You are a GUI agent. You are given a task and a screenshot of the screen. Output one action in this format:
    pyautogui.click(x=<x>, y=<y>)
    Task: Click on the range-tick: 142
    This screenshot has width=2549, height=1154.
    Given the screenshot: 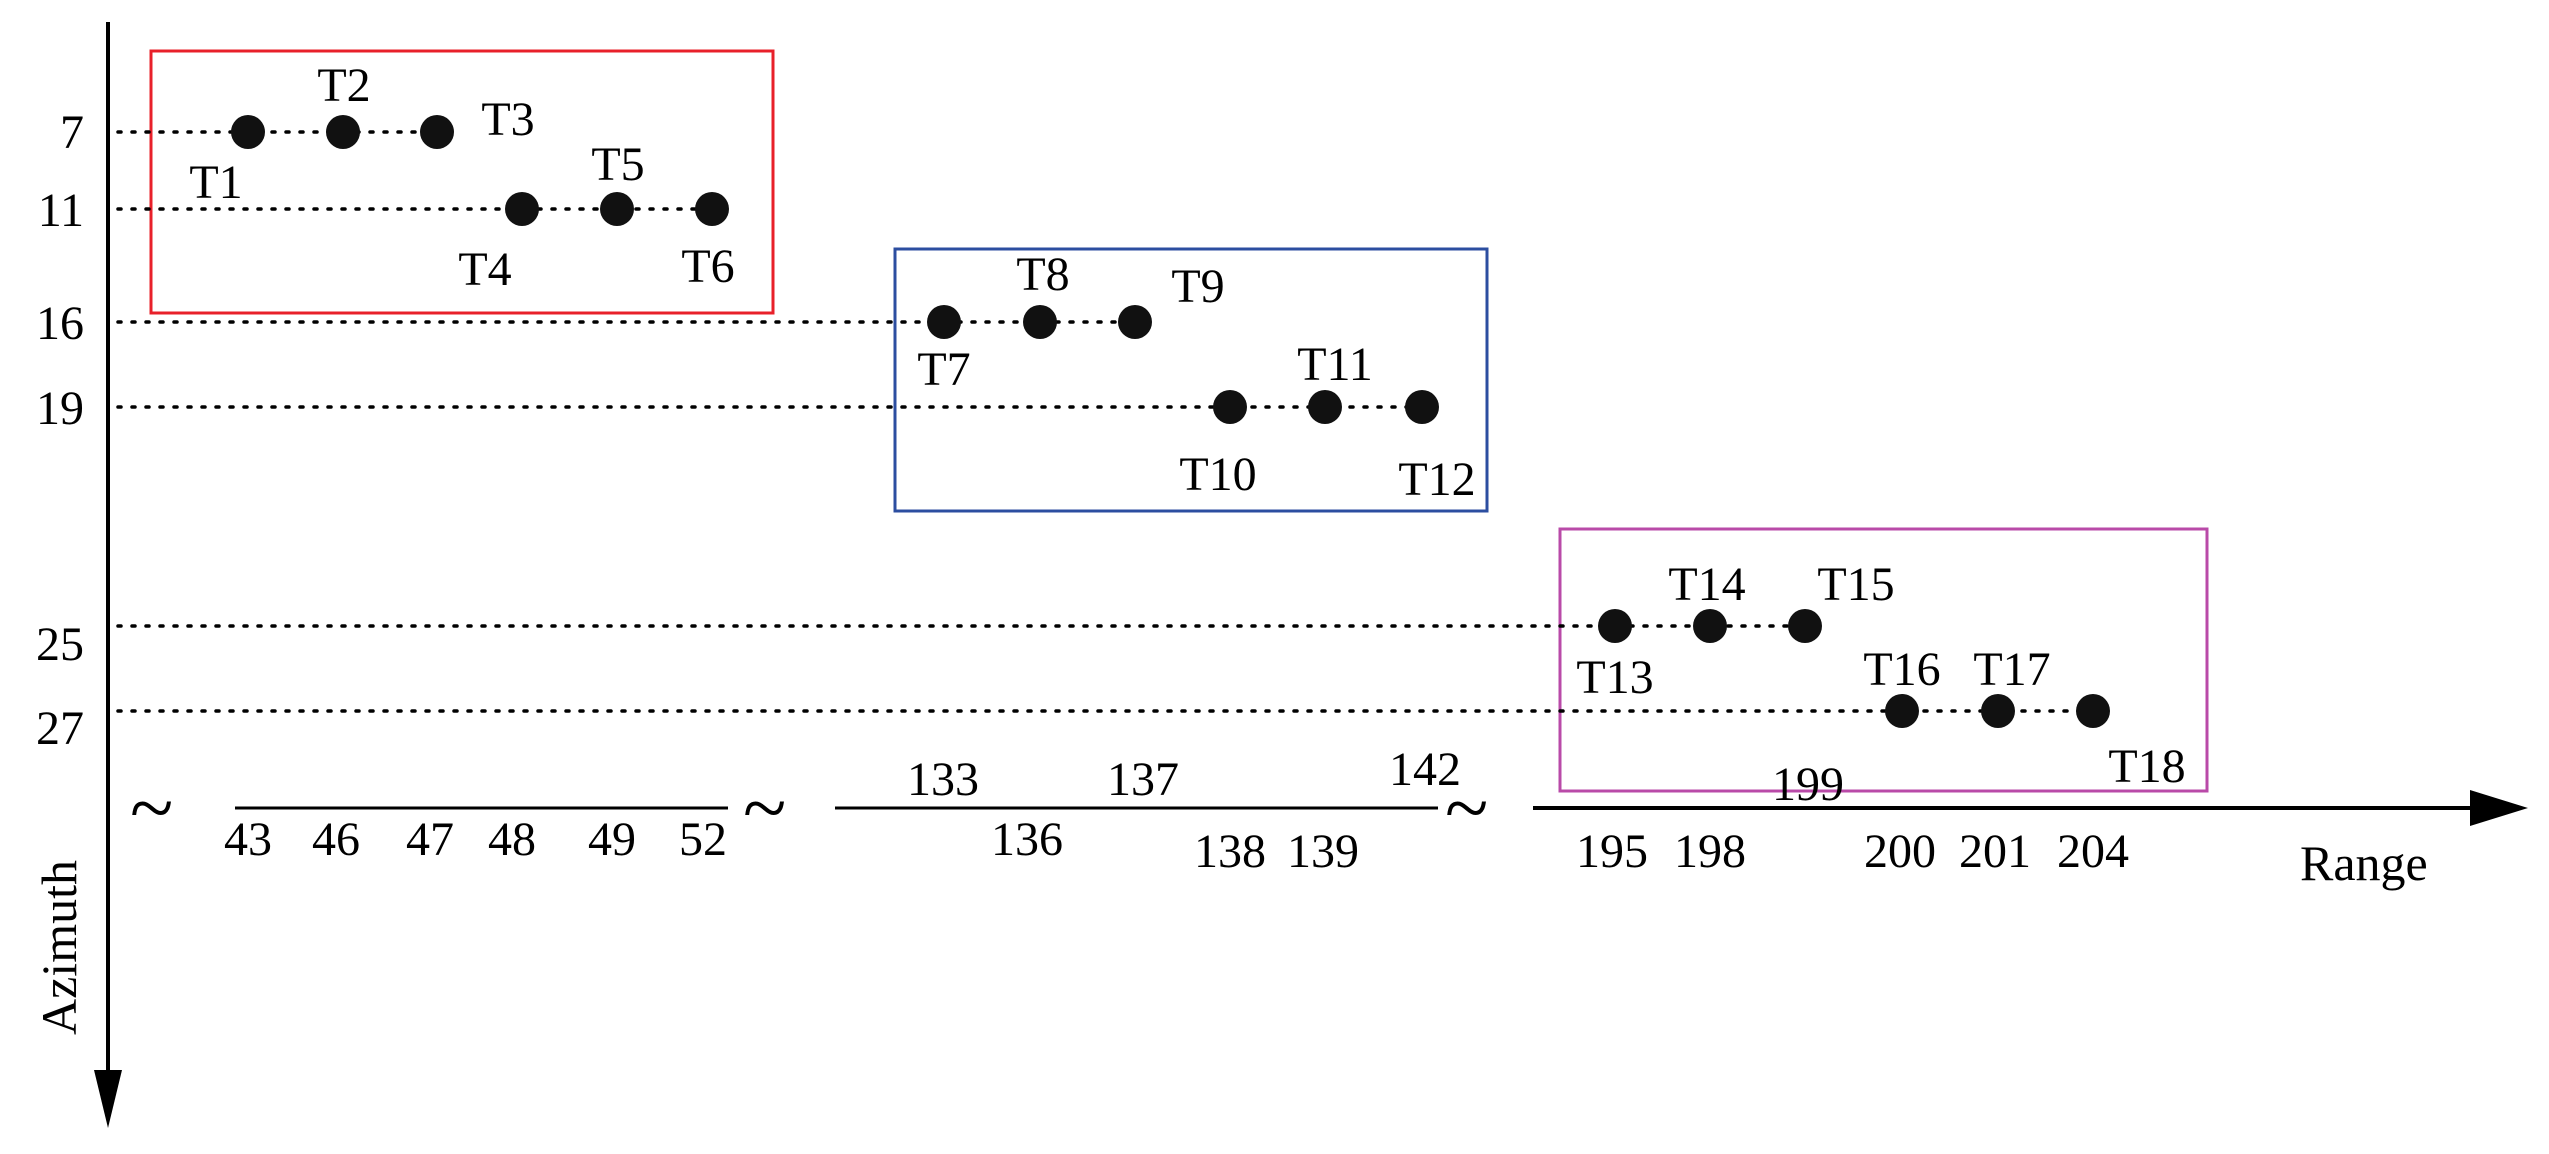 What is the action you would take?
    pyautogui.click(x=1425, y=769)
    